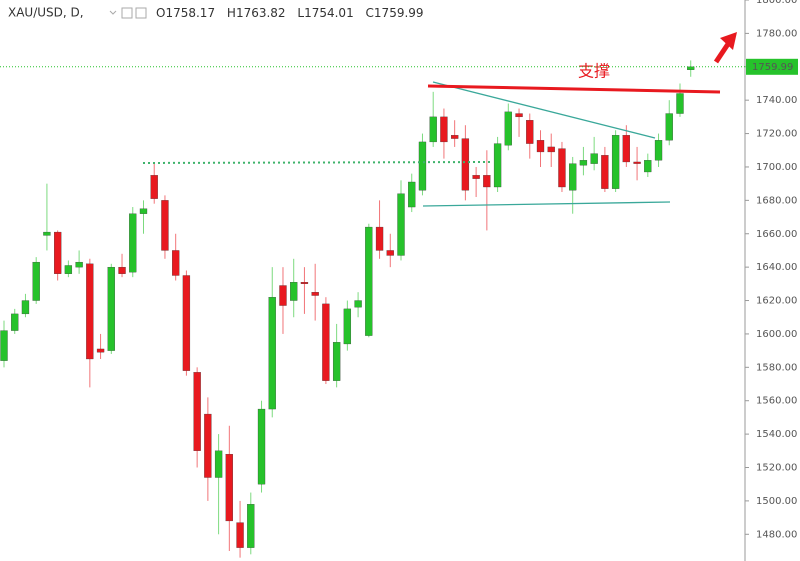 The height and width of the screenshot is (561, 800). Describe the element at coordinates (776, 33) in the screenshot. I see `y-tick-label: 1780.00` at that location.